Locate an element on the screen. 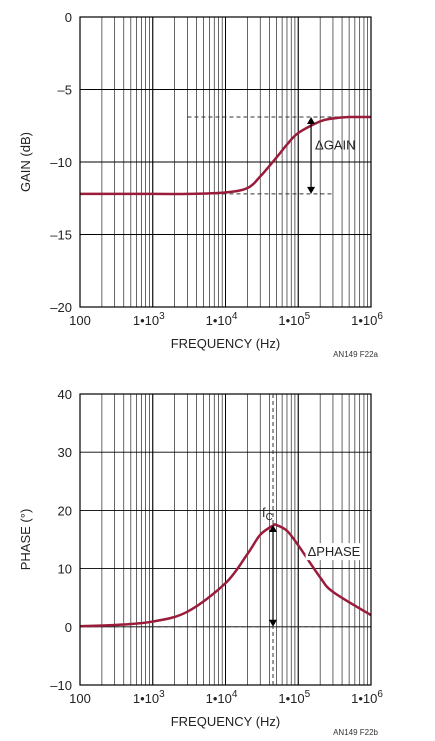  gain-series-line is located at coordinates (225, 155).